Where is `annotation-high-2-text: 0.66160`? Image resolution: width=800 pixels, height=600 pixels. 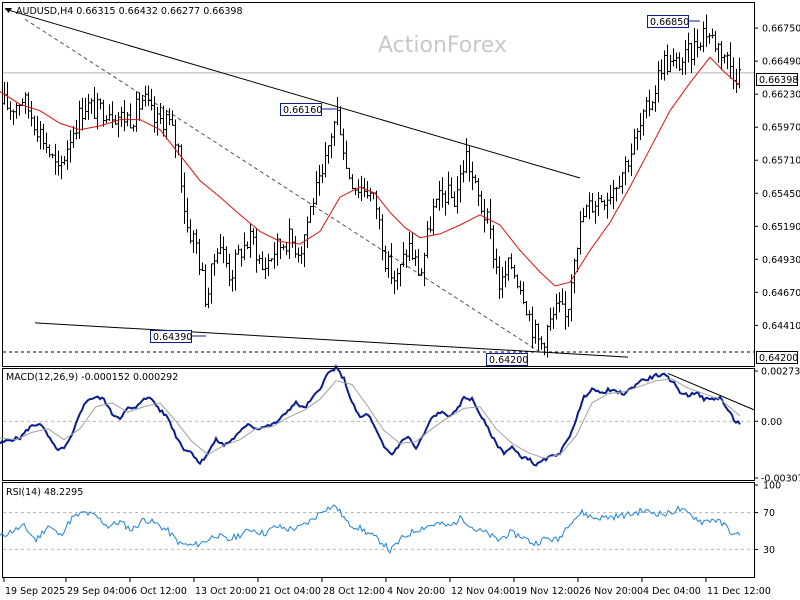 annotation-high-2-text: 0.66160 is located at coordinates (302, 110).